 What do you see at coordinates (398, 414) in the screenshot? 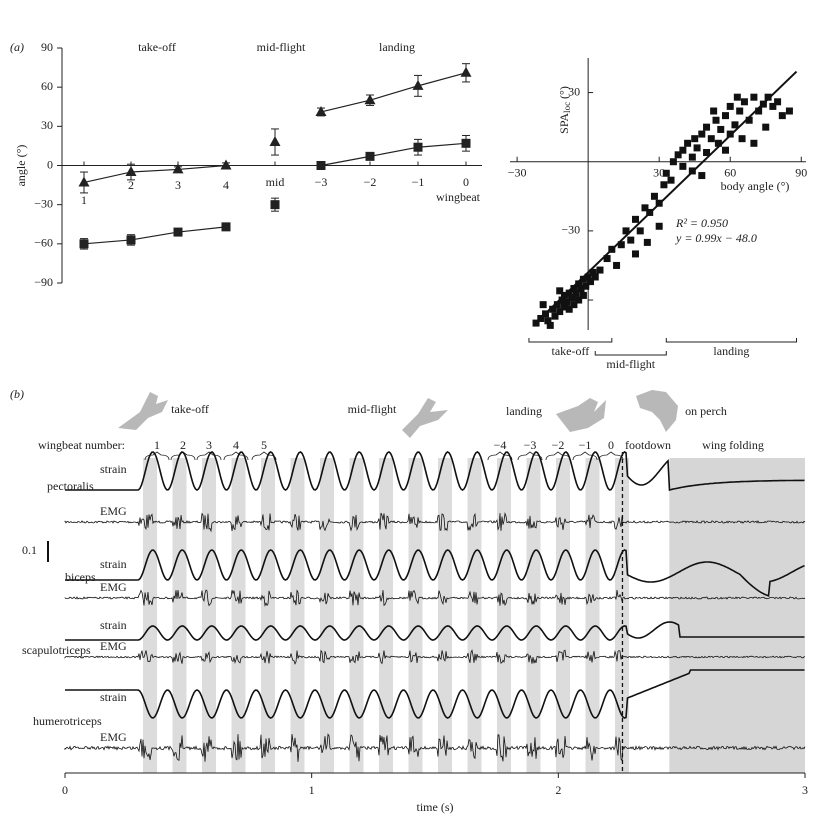
I see `bird-silhouettes` at bounding box center [398, 414].